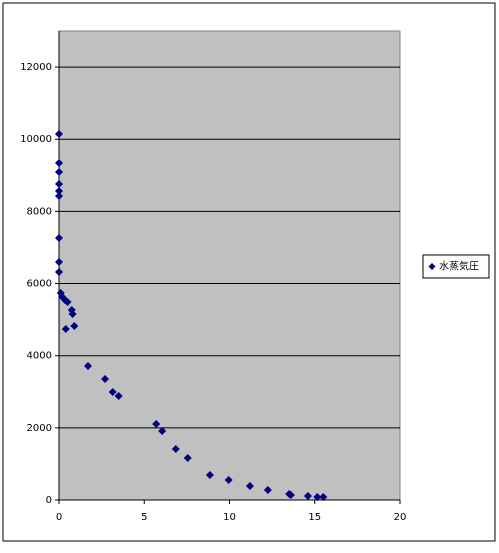  Describe the element at coordinates (39, 356) in the screenshot. I see `y-tick-label: 4000` at that location.